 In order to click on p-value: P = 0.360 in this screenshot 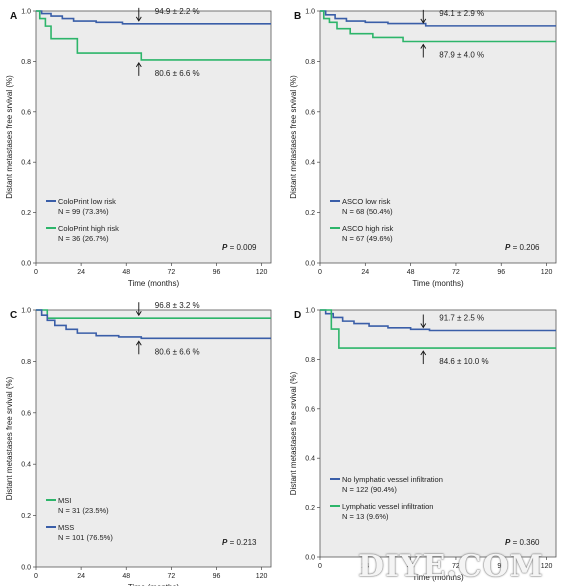, I will do `click(522, 542)`.